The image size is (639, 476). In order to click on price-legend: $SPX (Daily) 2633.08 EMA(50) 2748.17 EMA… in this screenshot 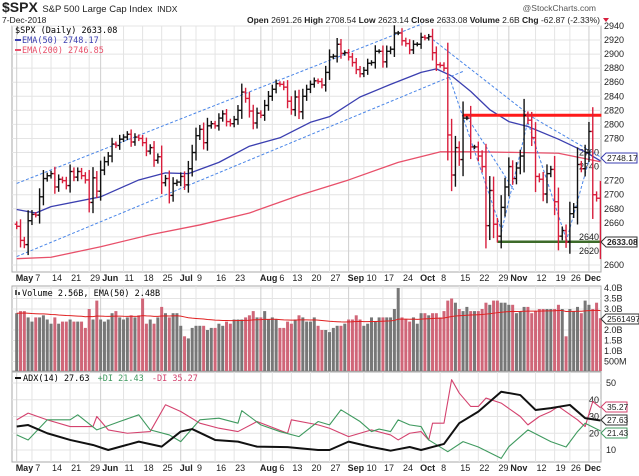, I will do `click(66, 41)`.